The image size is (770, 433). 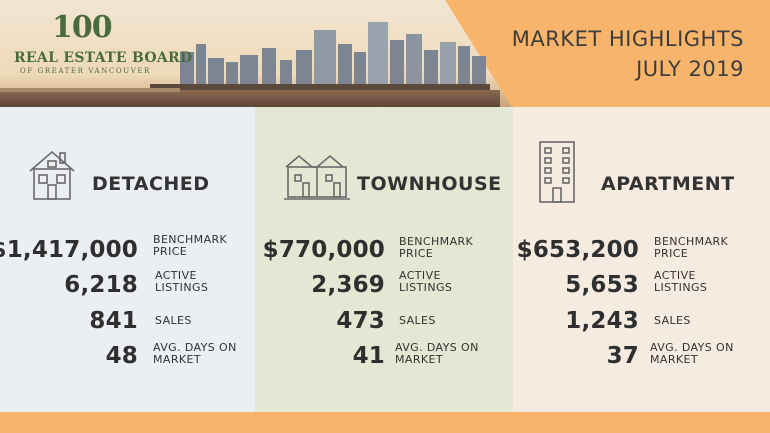 I want to click on title-line-1: MARKET HIGHLIGHTS, so click(x=627, y=39).